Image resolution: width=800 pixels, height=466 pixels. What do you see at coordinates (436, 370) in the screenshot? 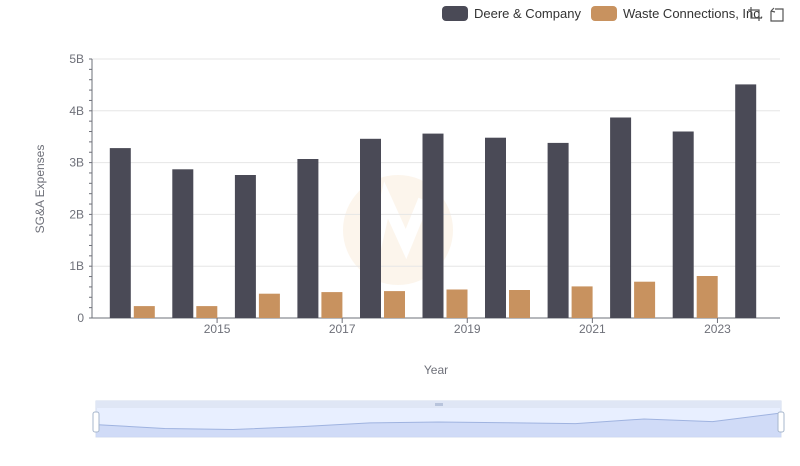
I see `x-axis-title: Year` at bounding box center [436, 370].